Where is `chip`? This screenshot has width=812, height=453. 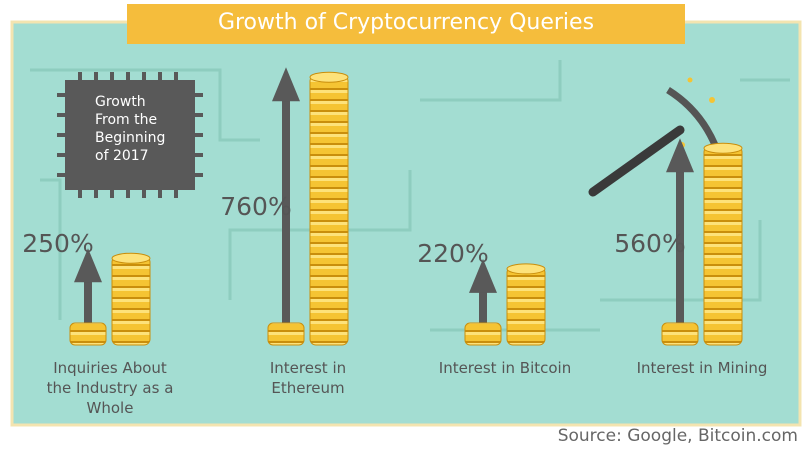 chip is located at coordinates (130, 135).